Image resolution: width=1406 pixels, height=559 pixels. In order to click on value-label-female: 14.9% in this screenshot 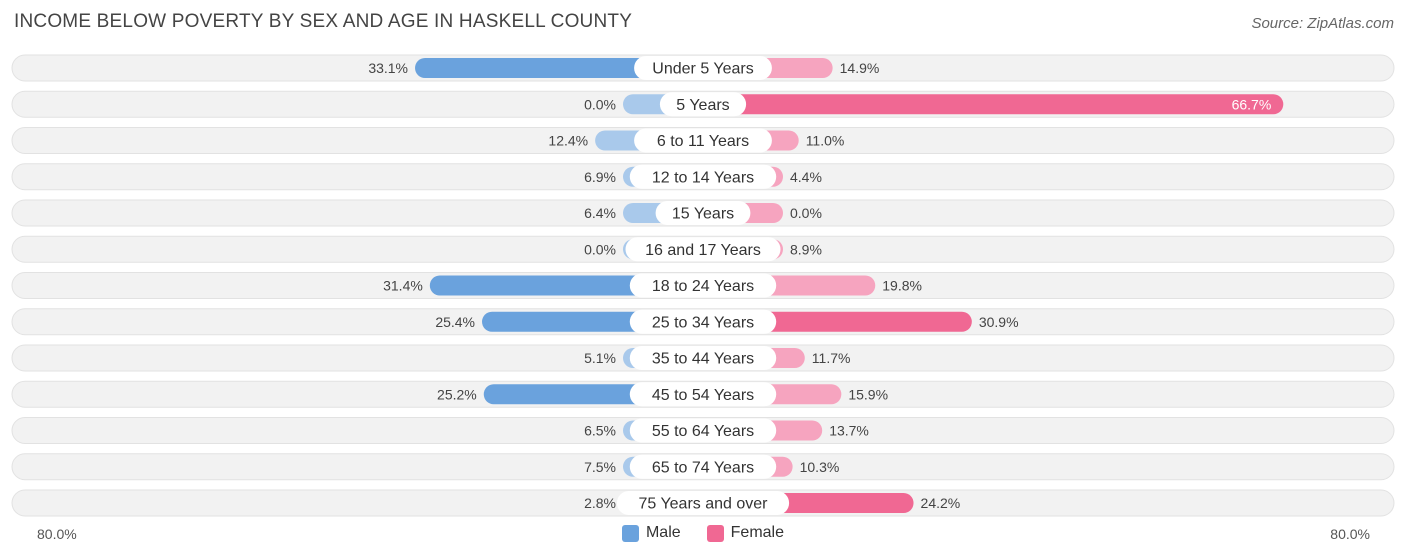, I will do `click(860, 68)`.